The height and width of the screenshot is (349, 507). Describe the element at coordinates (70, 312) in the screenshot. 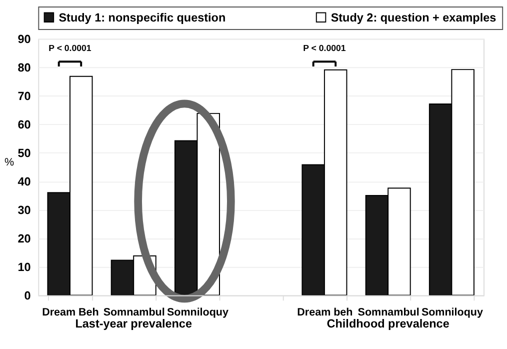

I see `x-tick-label: Dream Beh` at that location.